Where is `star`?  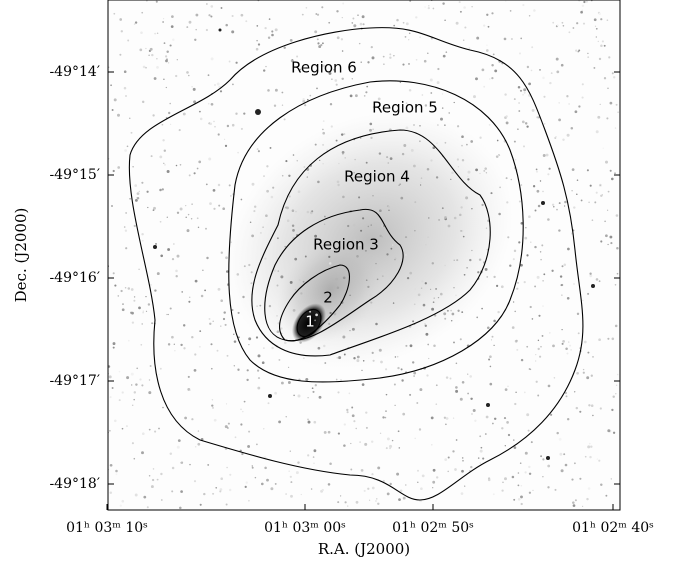
star is located at coordinates (548, 458).